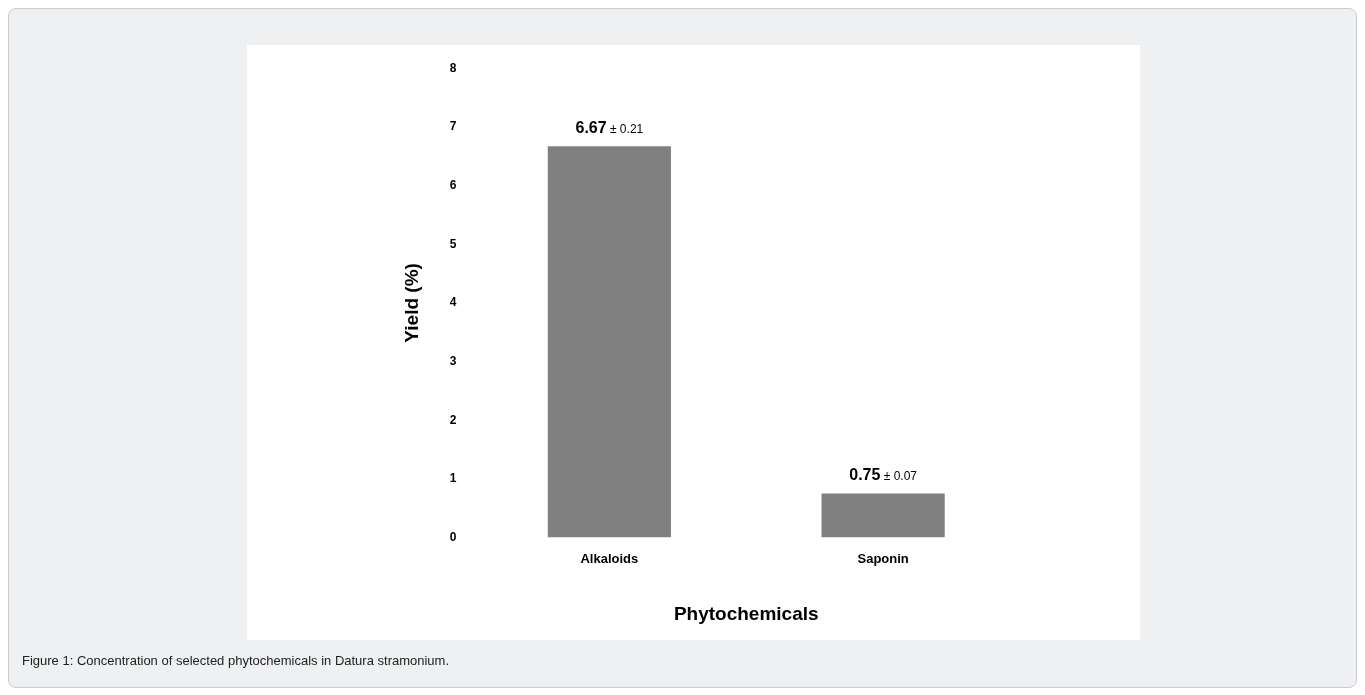  Describe the element at coordinates (609, 558) in the screenshot. I see `x-tick-label: Alkaloids` at that location.